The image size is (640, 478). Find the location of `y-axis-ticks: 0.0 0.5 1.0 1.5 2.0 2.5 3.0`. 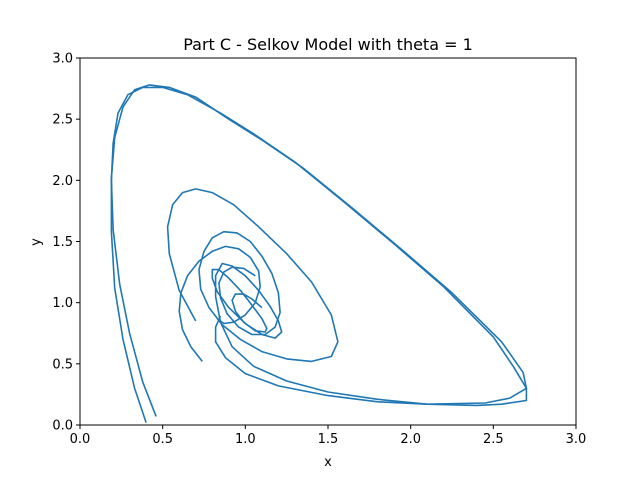

y-axis-ticks: 0.0 0.5 1.0 1.5 2.0 2.5 3.0 is located at coordinates (66, 243).